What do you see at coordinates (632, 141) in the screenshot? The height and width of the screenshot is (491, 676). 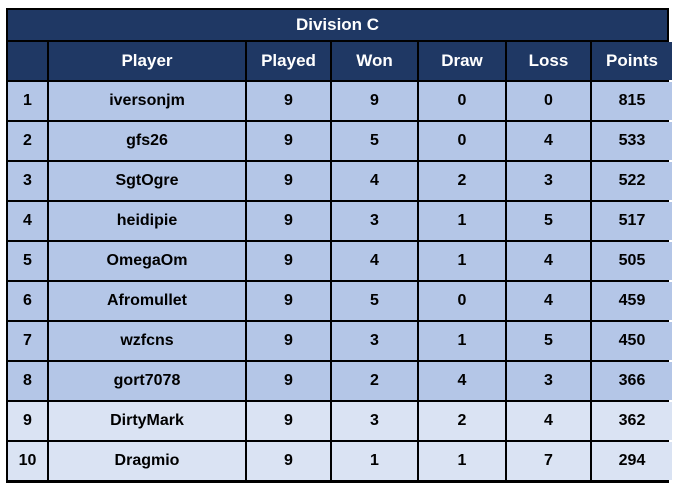 I see `points-cell: 533` at bounding box center [632, 141].